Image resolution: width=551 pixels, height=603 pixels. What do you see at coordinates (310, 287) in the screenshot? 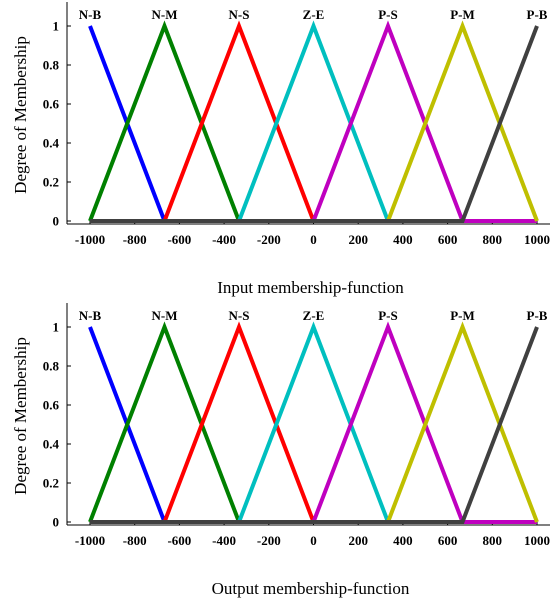
I see `chart-caption: Input membership-function` at bounding box center [310, 287].